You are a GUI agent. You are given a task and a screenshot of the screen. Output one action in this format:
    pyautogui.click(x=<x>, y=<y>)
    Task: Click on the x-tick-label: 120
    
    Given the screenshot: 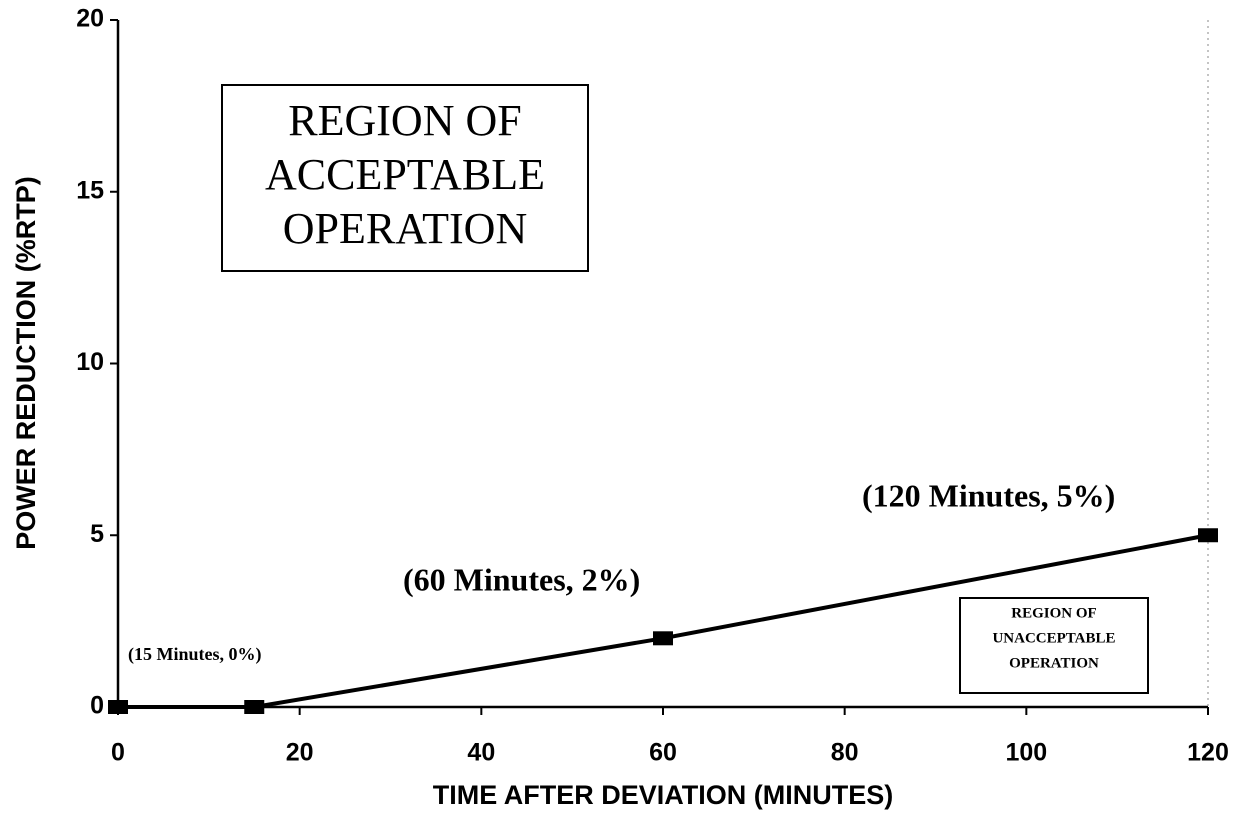 What is the action you would take?
    pyautogui.click(x=1208, y=753)
    